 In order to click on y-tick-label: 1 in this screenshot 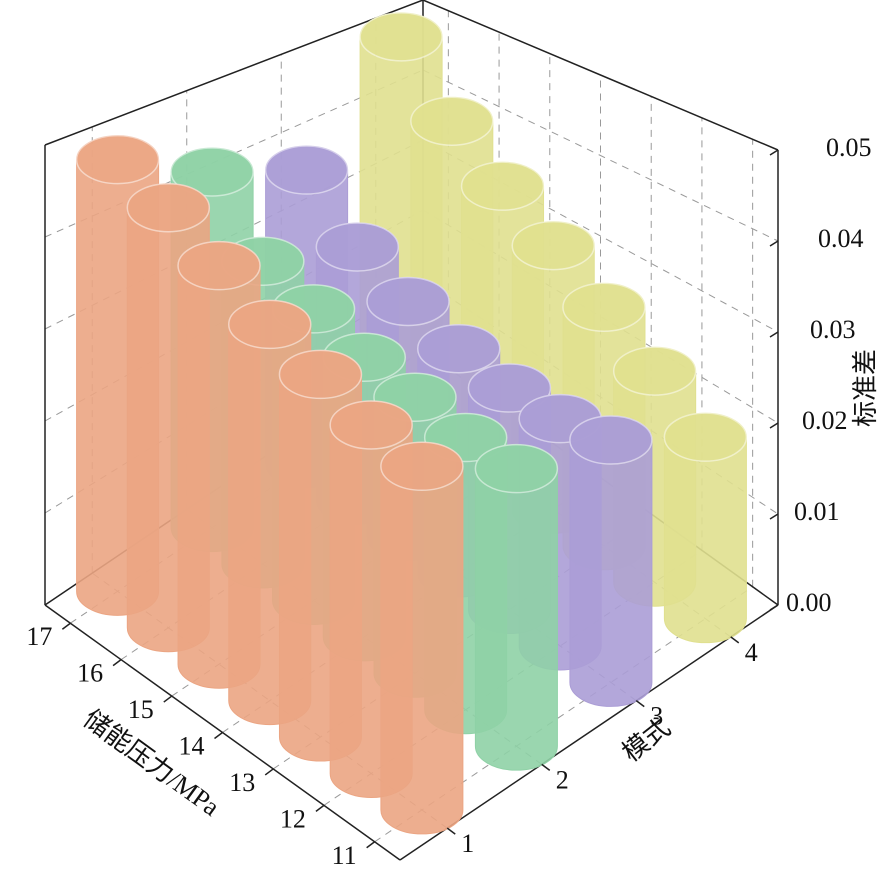, I will do `click(467, 843)`.